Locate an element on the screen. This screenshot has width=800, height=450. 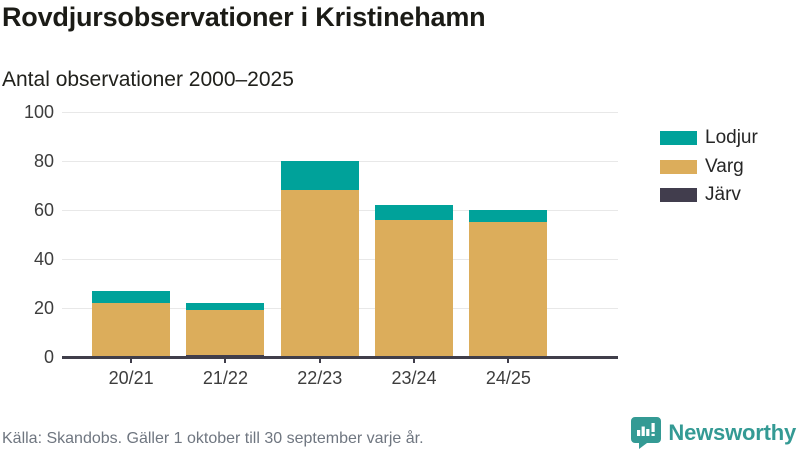
grid-line is located at coordinates (340, 112).